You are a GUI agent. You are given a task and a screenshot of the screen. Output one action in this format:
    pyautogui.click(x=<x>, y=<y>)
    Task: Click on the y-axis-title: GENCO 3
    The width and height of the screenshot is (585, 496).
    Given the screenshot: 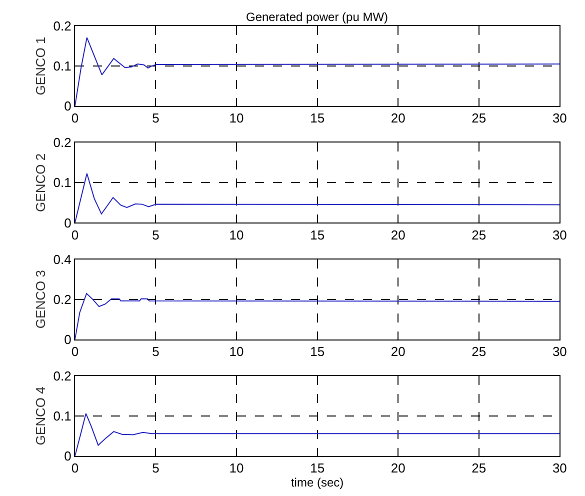 What is the action you would take?
    pyautogui.click(x=40, y=299)
    